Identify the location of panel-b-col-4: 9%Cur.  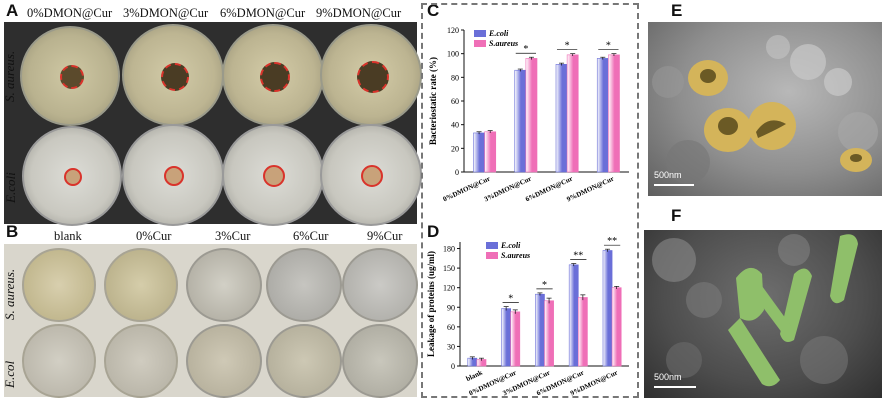
(385, 236).